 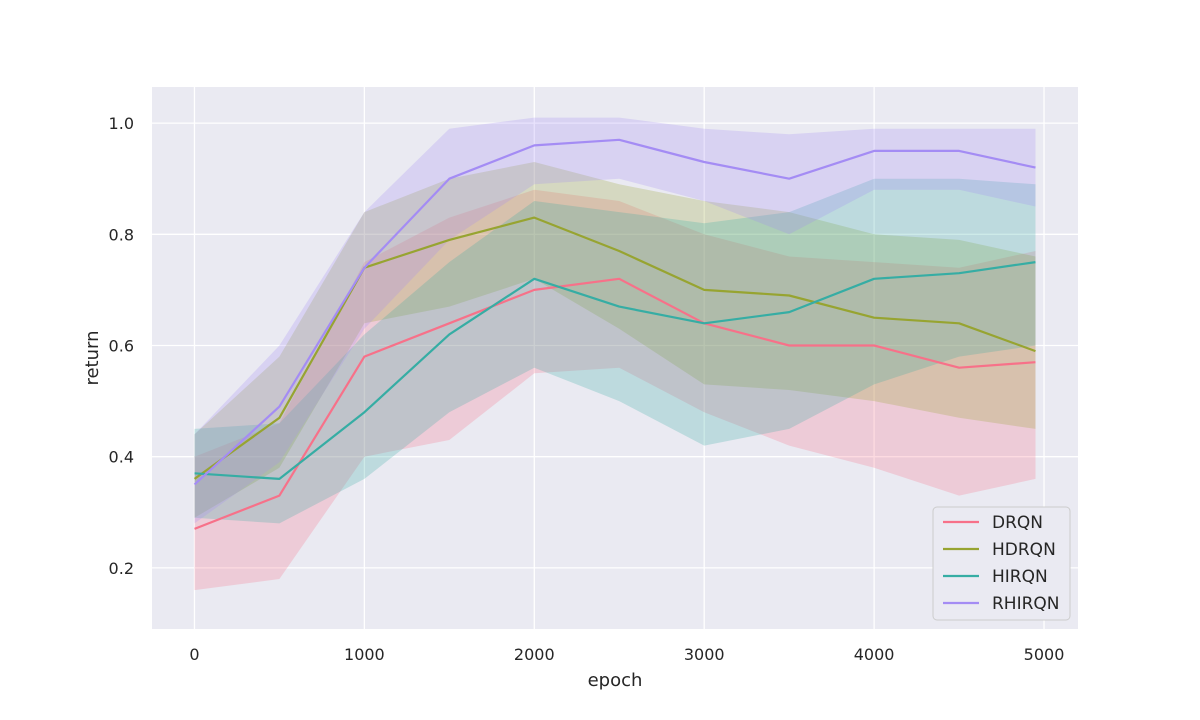 I want to click on legend-box, so click(x=1001, y=563).